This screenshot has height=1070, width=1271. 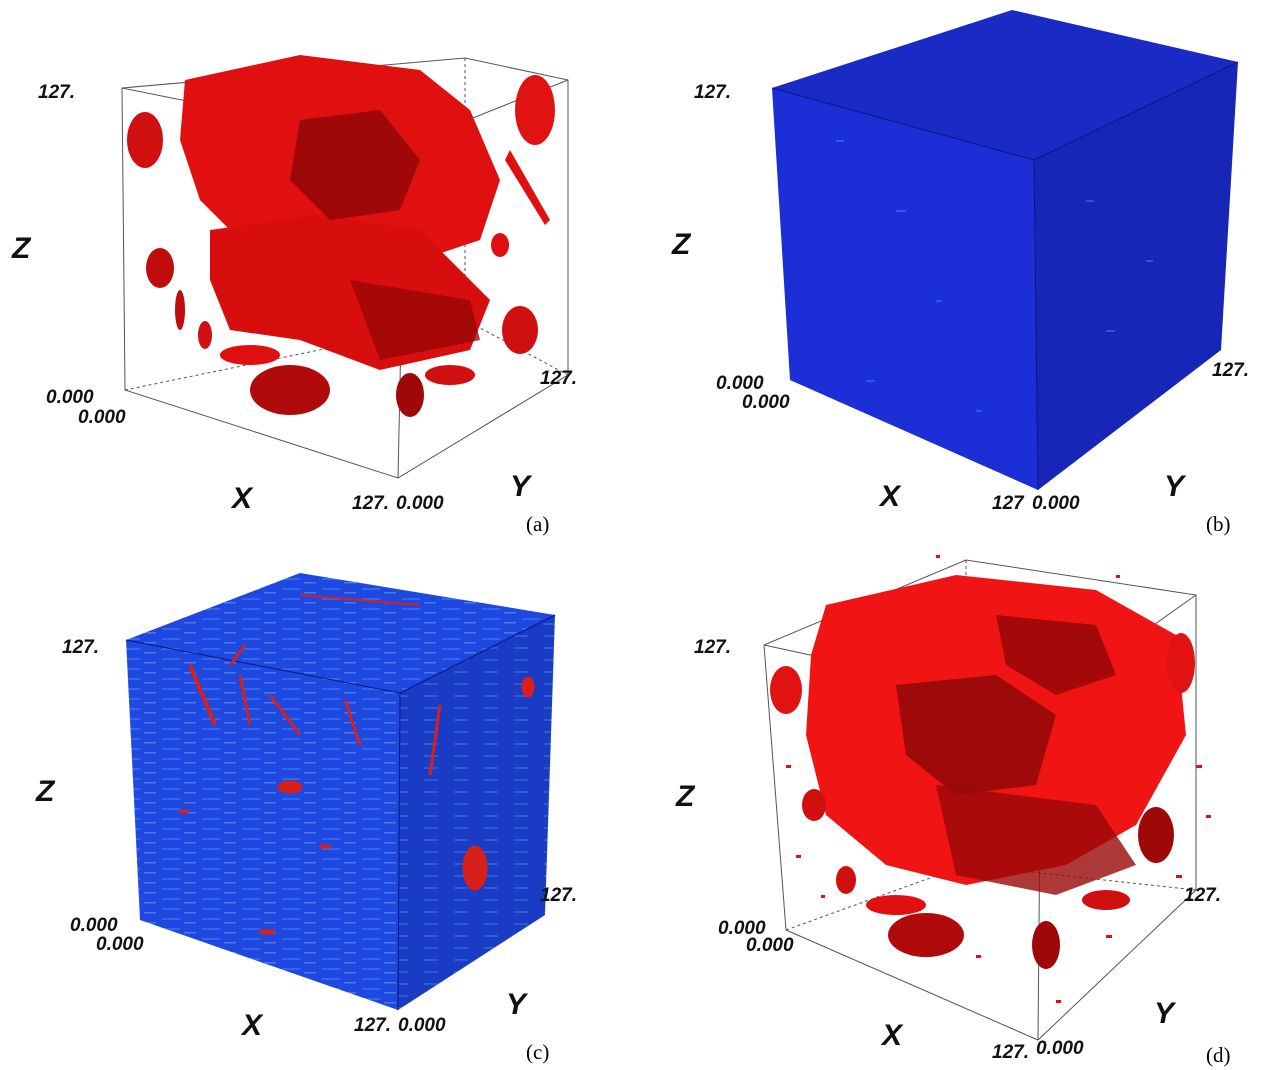 What do you see at coordinates (1174, 486) in the screenshot?
I see `y-axis-label-b: Y` at bounding box center [1174, 486].